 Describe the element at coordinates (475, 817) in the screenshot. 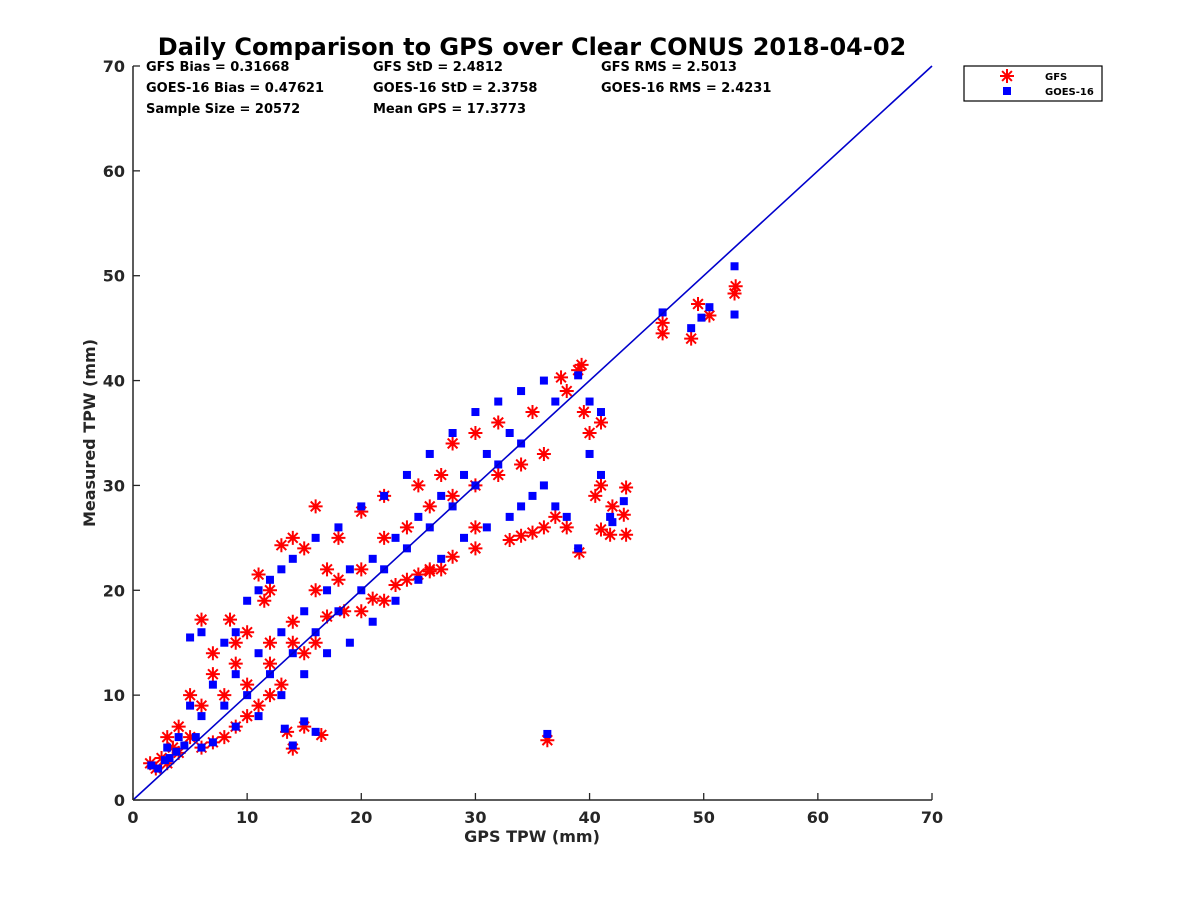

I see `x-tick-label: 30` at that location.